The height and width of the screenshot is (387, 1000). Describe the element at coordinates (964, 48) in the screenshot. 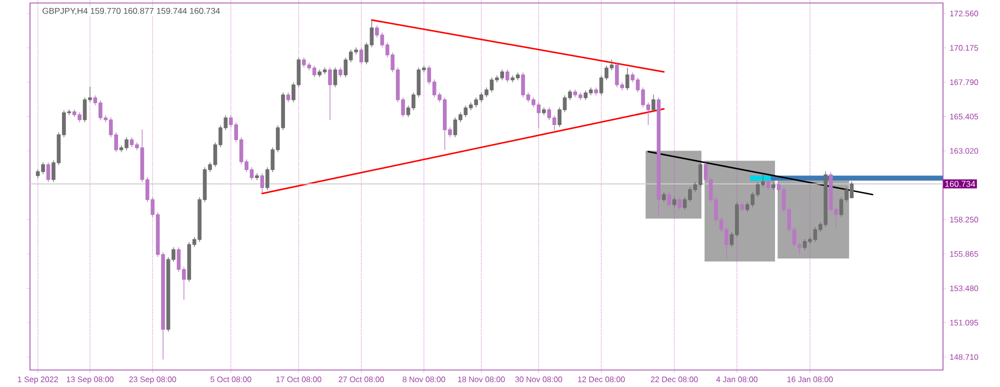

I see `y-tick-label: 170.175` at that location.